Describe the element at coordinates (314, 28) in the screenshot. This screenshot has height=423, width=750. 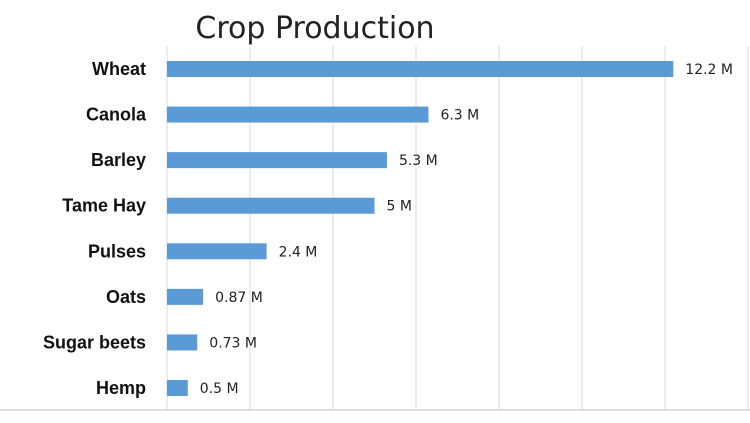
I see `chart-title: Crop Production` at that location.